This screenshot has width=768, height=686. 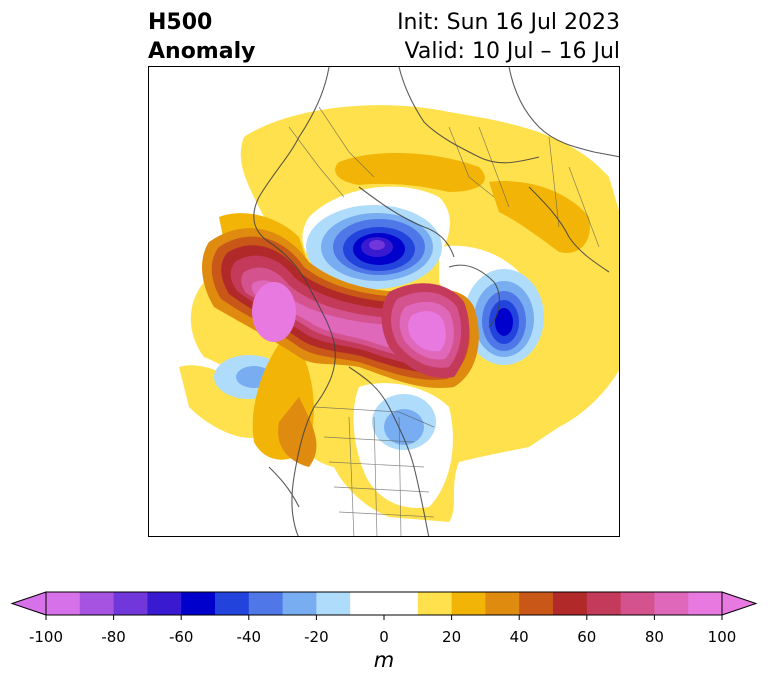 I want to click on colorbar-tick-label: -20, so click(x=316, y=637).